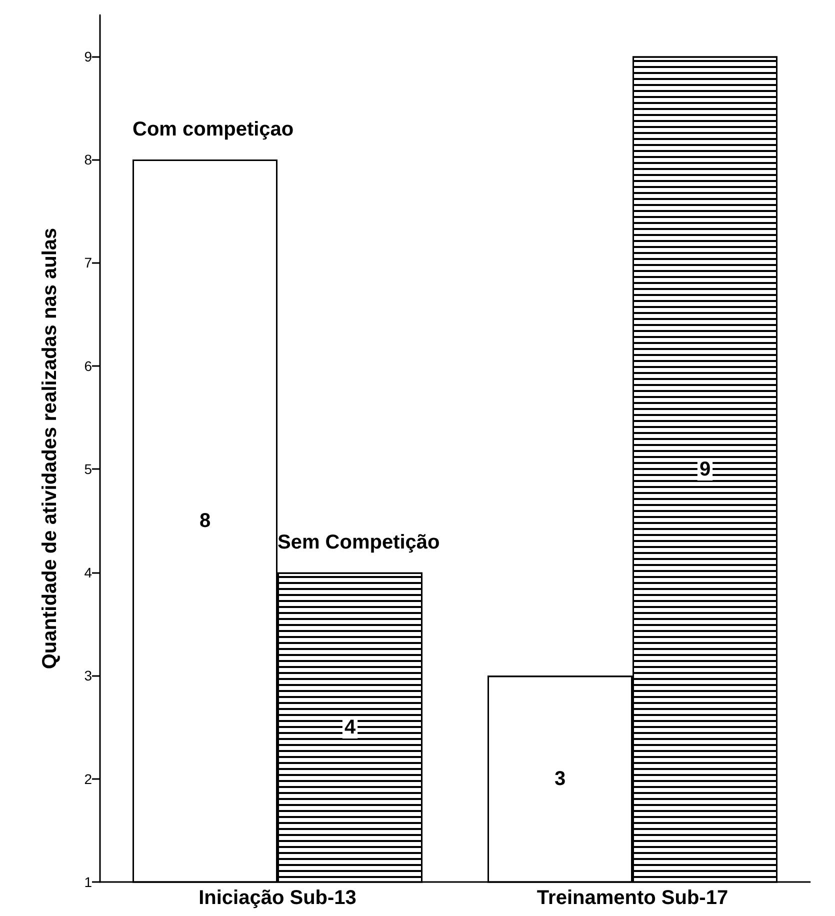 The height and width of the screenshot is (916, 835). I want to click on data-label: 3, so click(560, 779).